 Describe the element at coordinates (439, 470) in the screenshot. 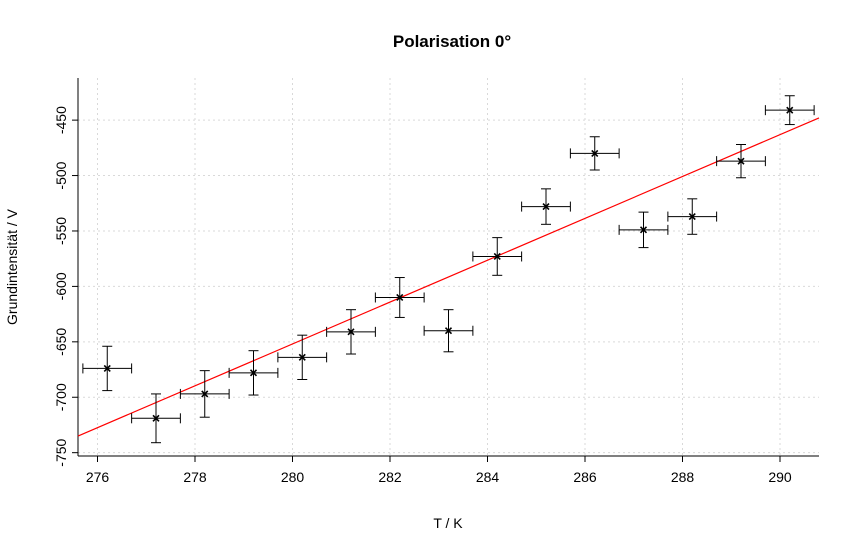

I see `x-ticks: 276 278 280 282 284 286 288 290` at that location.